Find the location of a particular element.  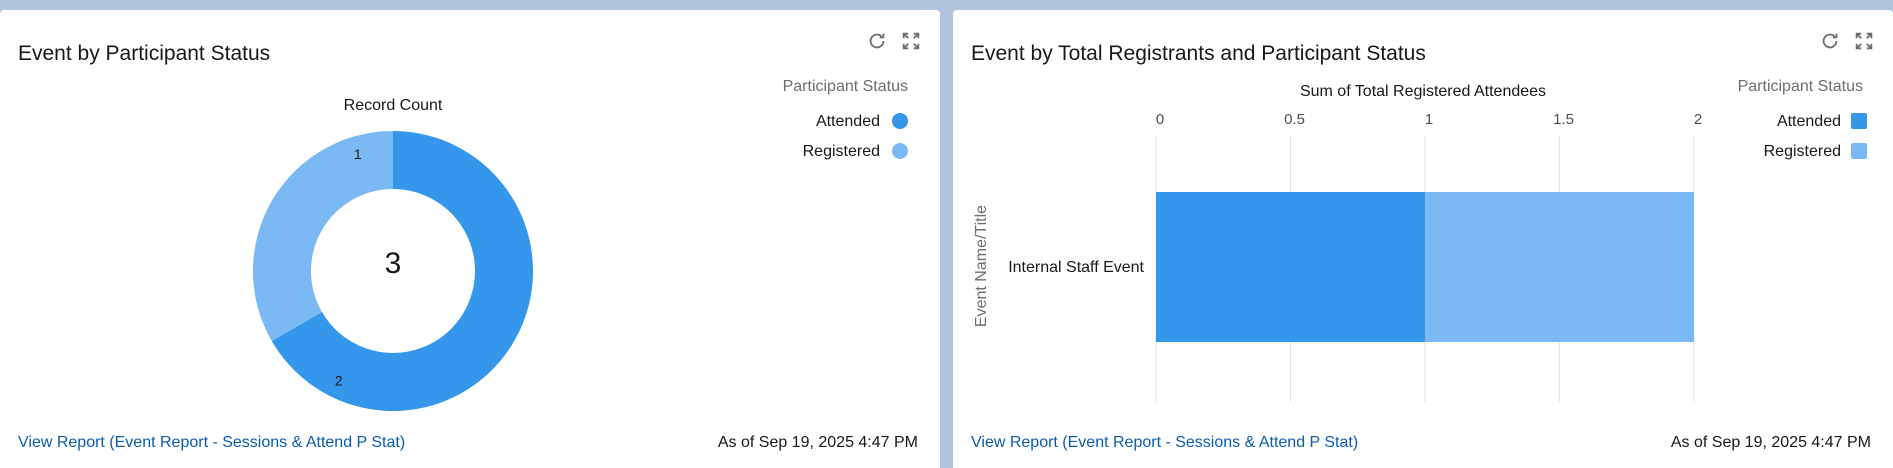

donut-slice-attended is located at coordinates (402, 271).